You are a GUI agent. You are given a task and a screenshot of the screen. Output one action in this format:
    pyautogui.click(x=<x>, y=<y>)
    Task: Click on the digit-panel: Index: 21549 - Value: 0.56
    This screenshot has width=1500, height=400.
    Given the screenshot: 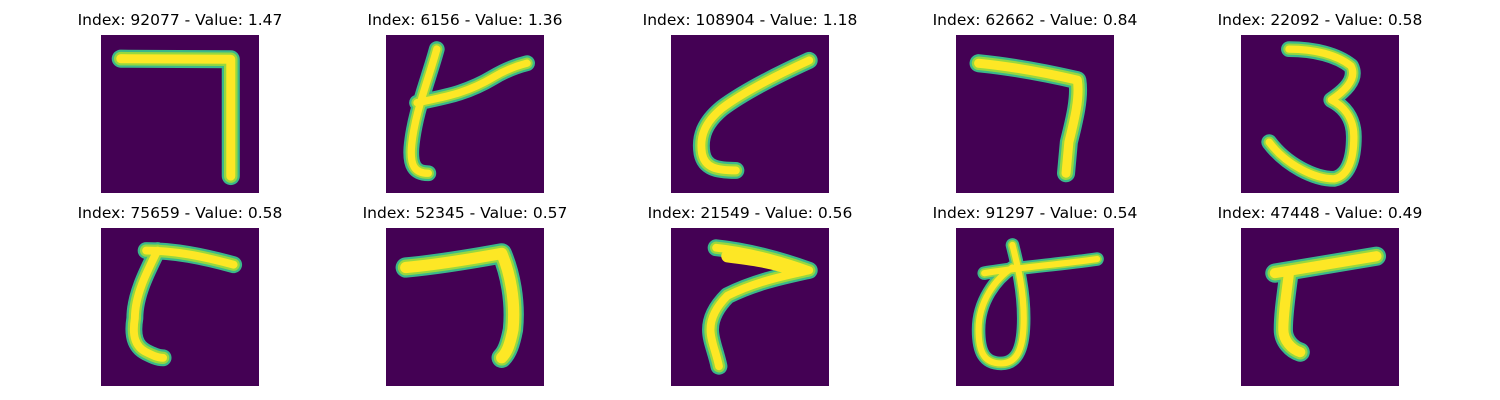 What is the action you would take?
    pyautogui.click(x=750, y=289)
    